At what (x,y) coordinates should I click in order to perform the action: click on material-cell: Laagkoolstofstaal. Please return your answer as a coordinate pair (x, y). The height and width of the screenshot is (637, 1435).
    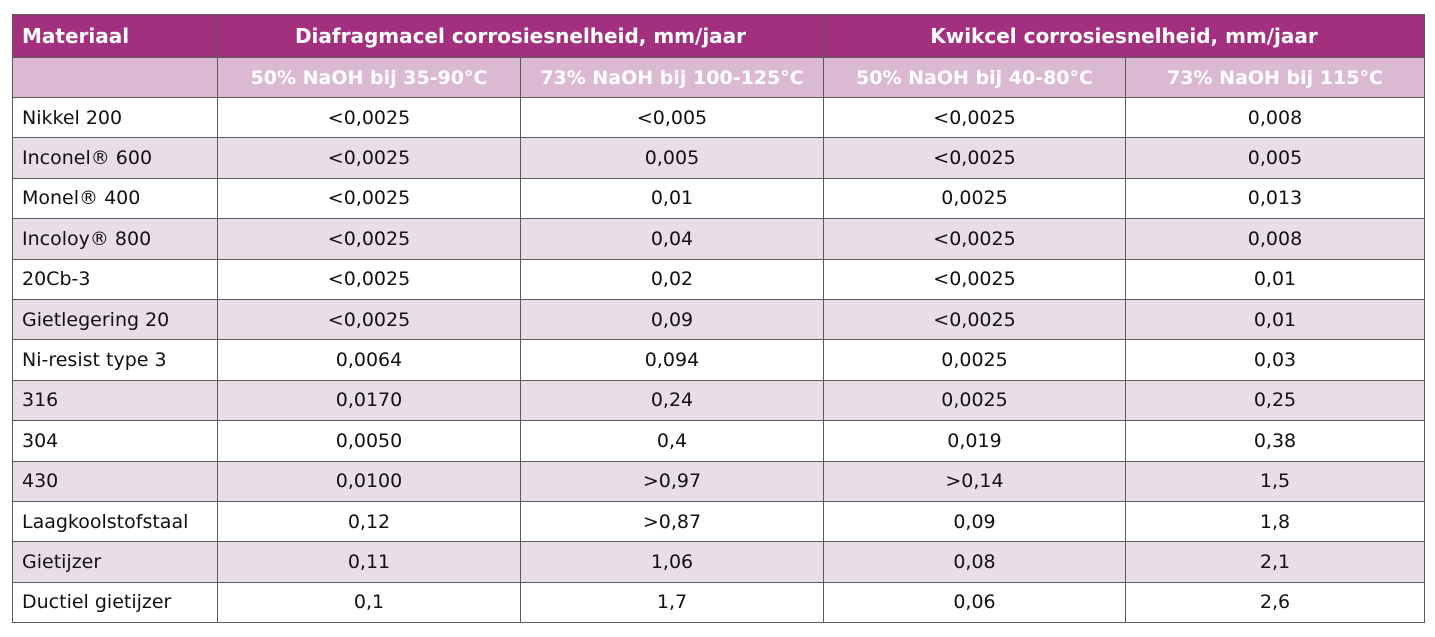
    Looking at the image, I should click on (115, 521).